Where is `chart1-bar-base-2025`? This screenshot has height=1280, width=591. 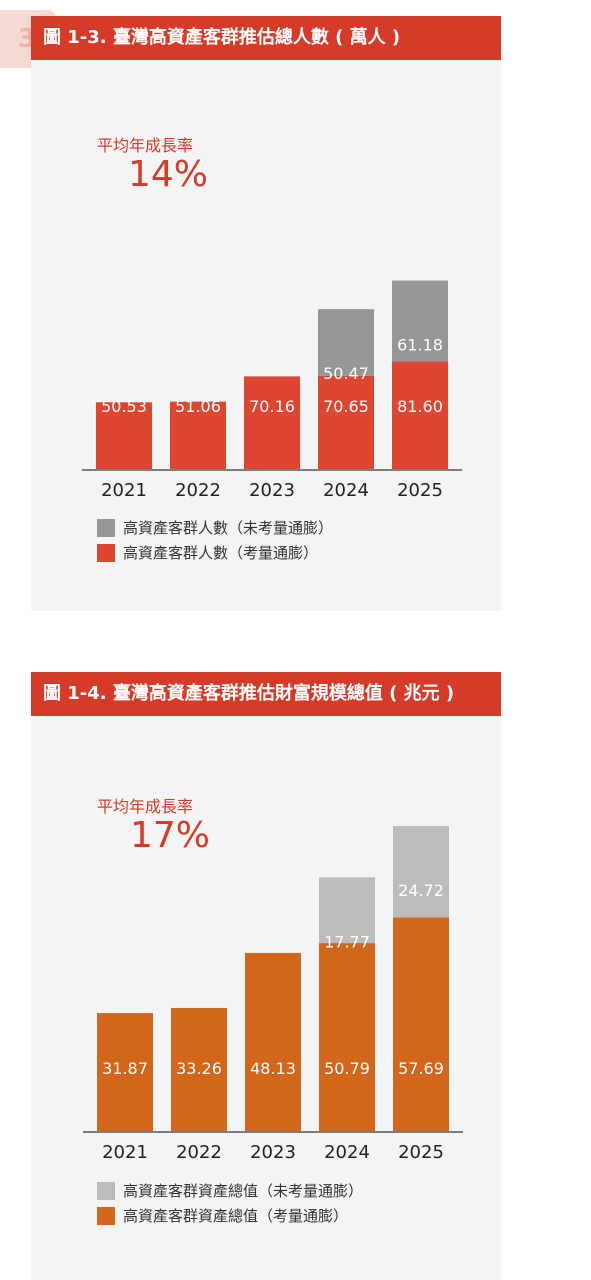
chart1-bar-base-2025 is located at coordinates (420, 415).